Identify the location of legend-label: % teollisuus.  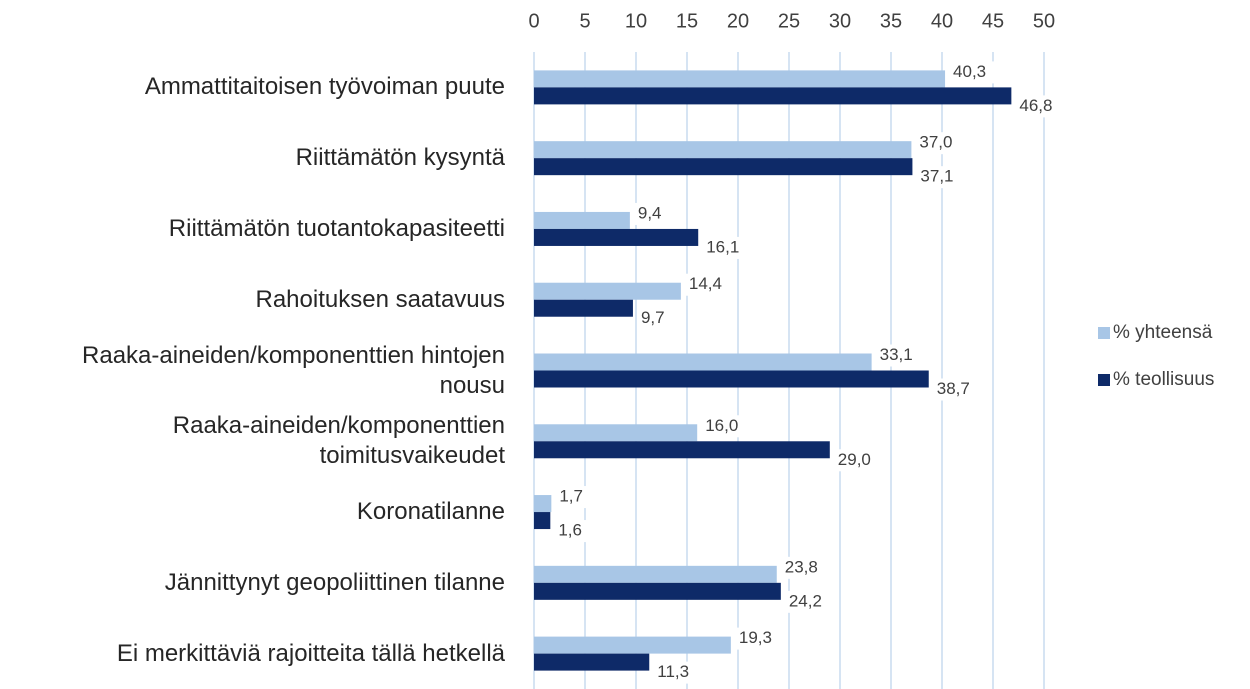
(1163, 379).